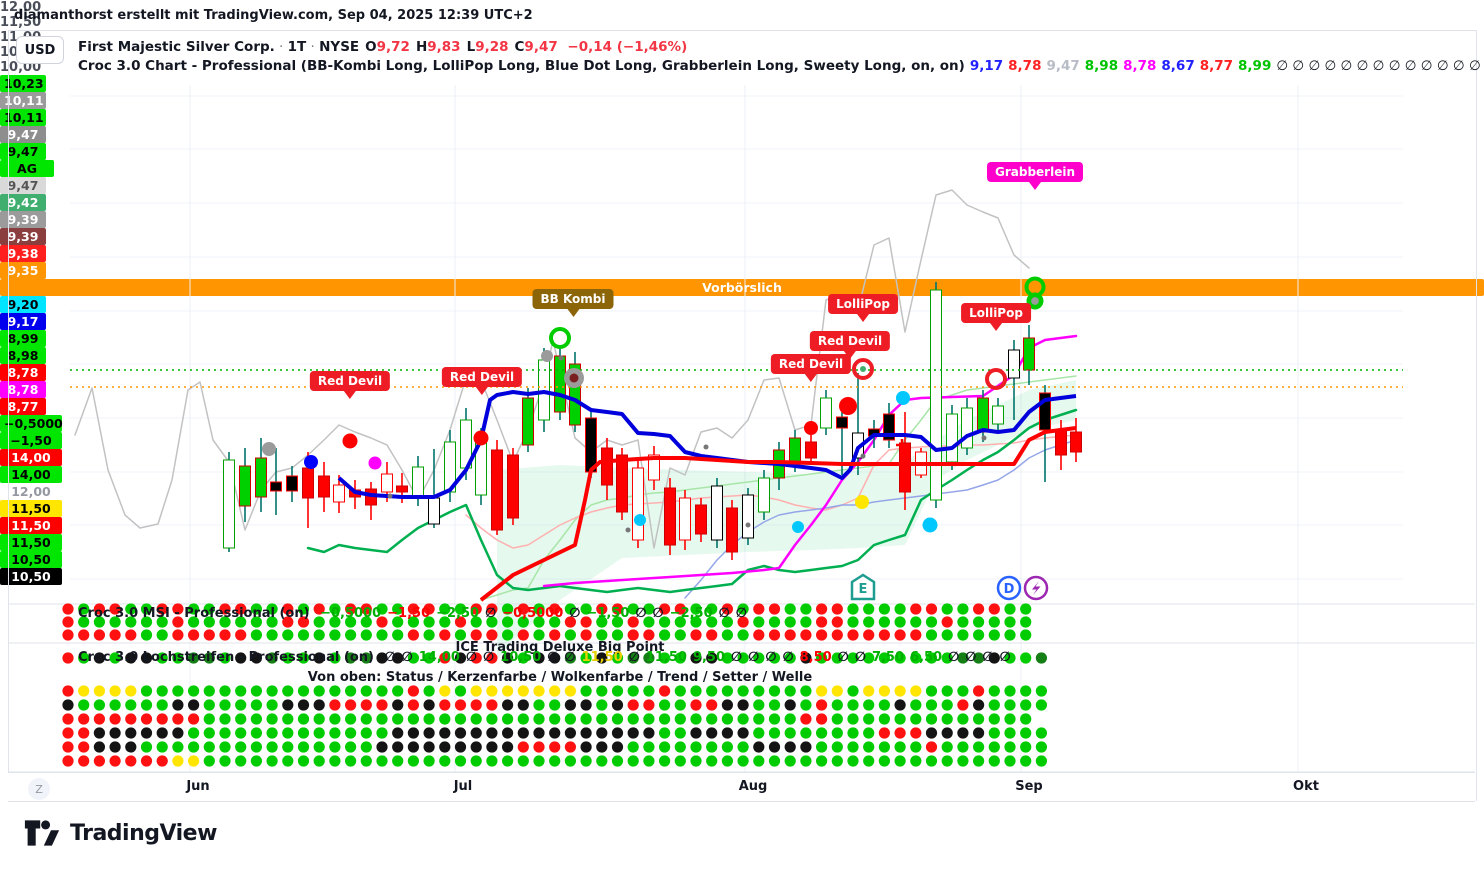  Describe the element at coordinates (741, 787) in the screenshot. I see `time-axis: Jun Jul Aug Sep Okt` at that location.